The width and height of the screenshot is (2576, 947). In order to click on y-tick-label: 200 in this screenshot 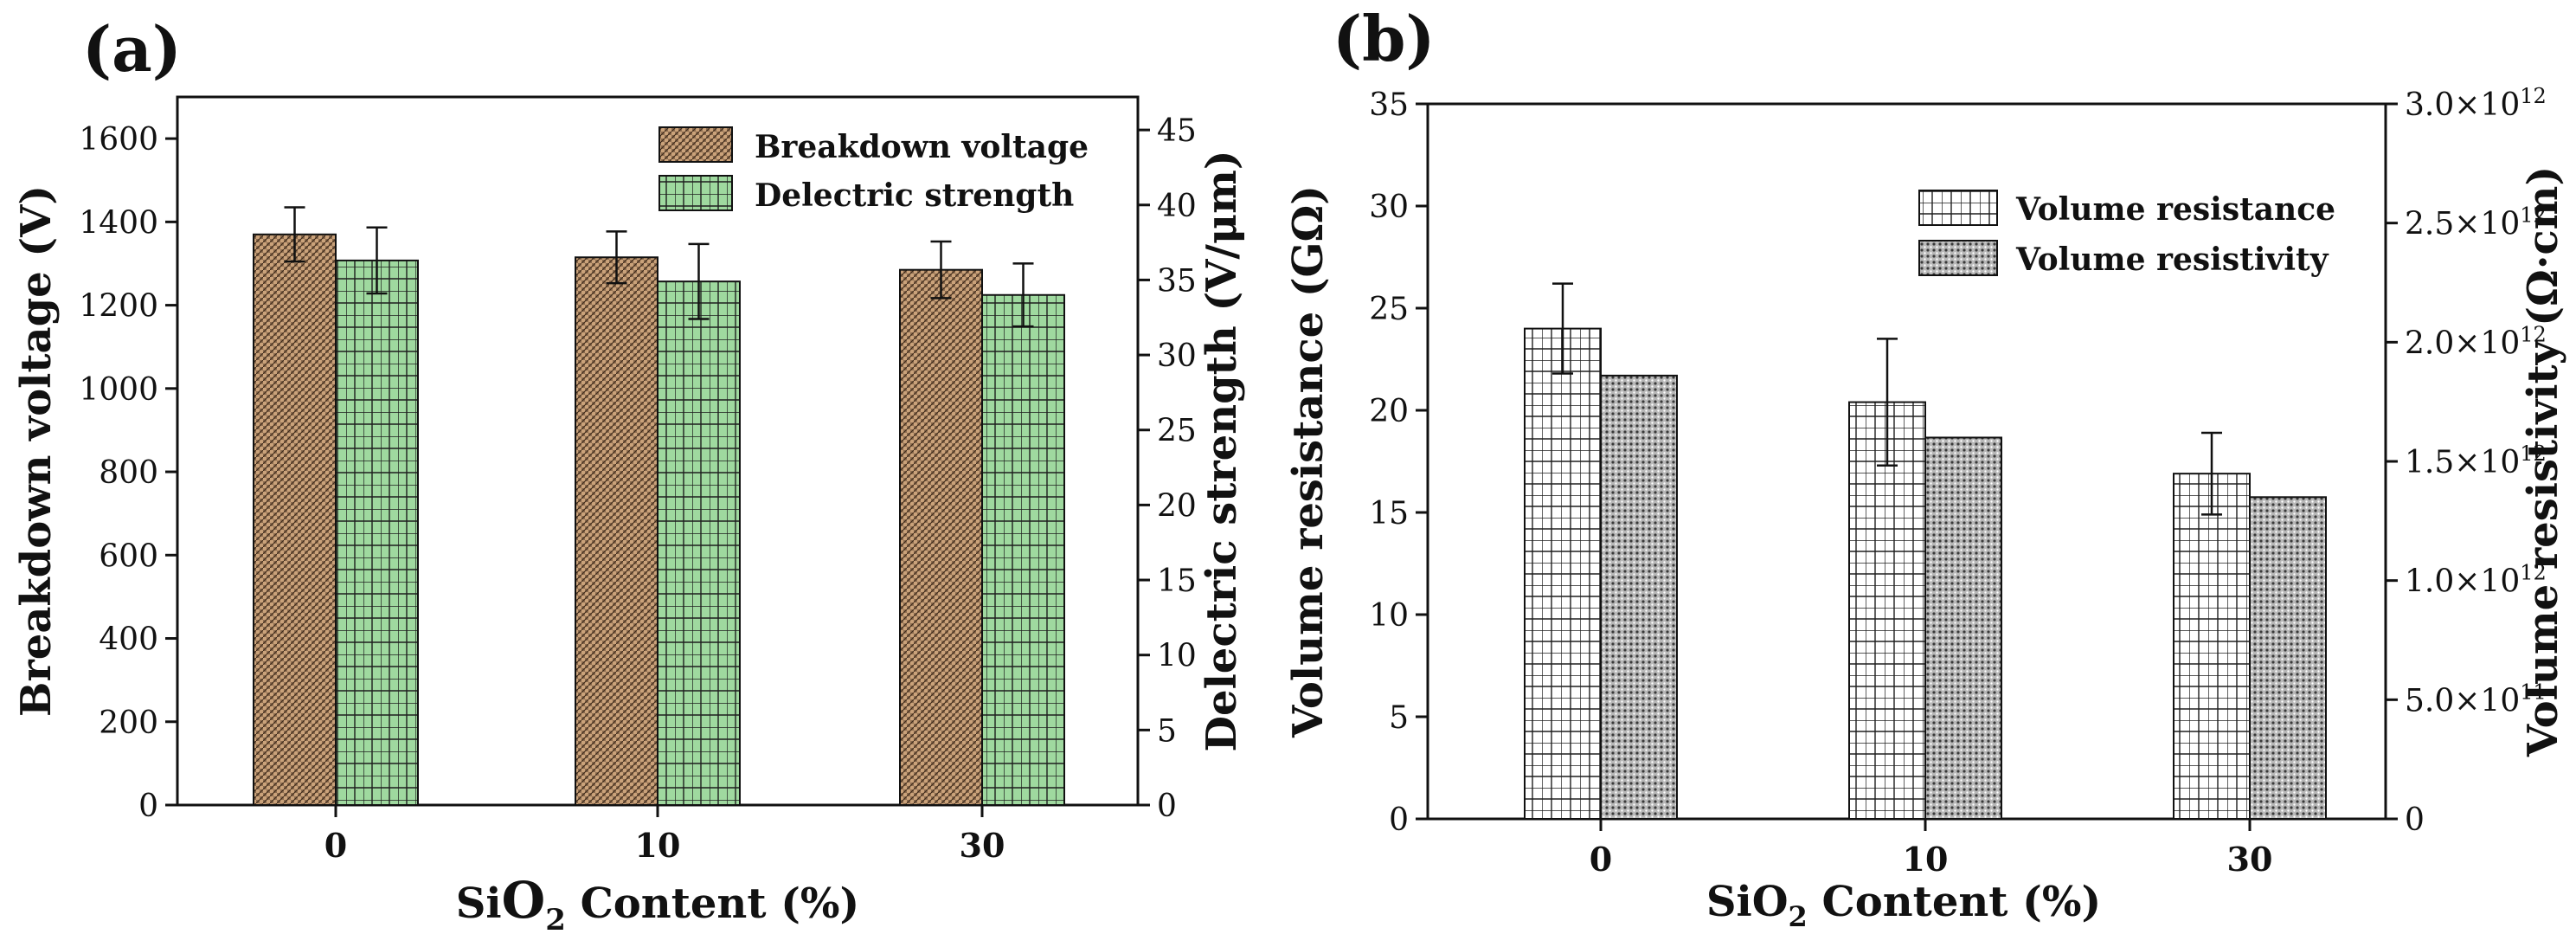, I will do `click(129, 723)`.